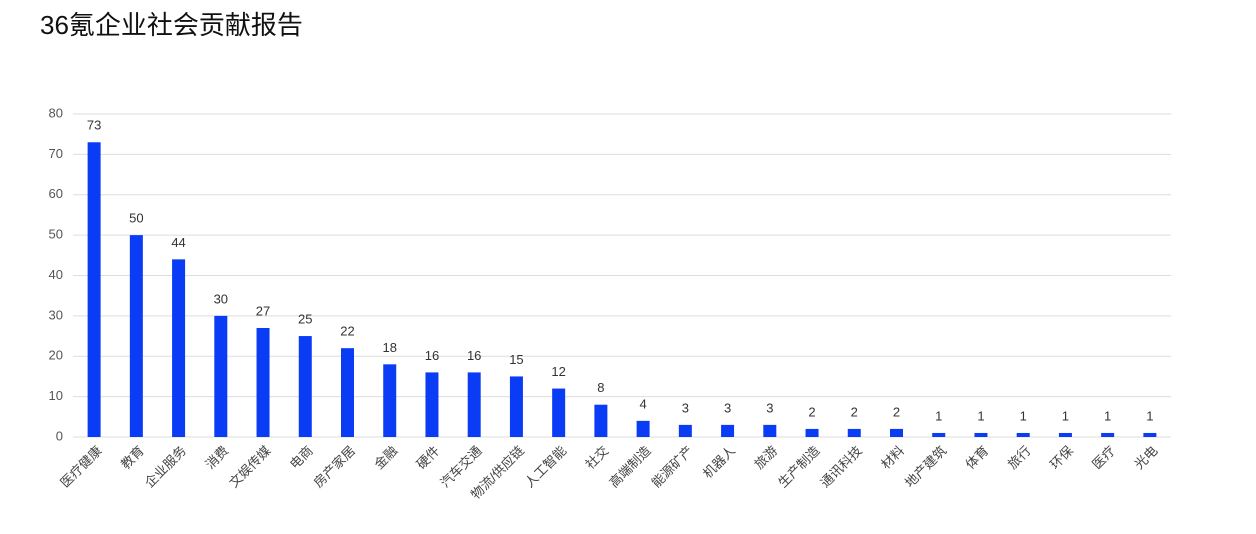 The height and width of the screenshot is (534, 1256). I want to click on x-tick-label: 光电, so click(1145, 457).